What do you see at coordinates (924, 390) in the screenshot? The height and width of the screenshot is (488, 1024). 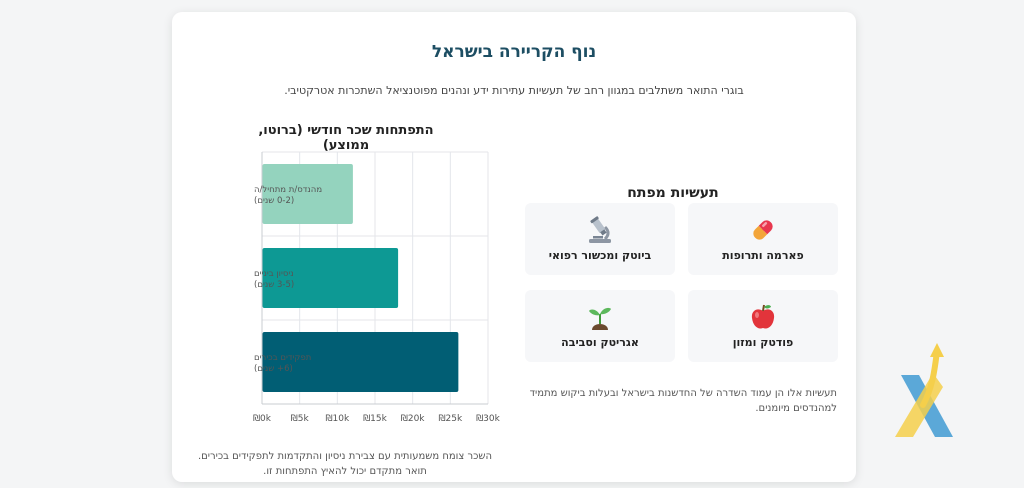 I see `brand-logo-icon` at bounding box center [924, 390].